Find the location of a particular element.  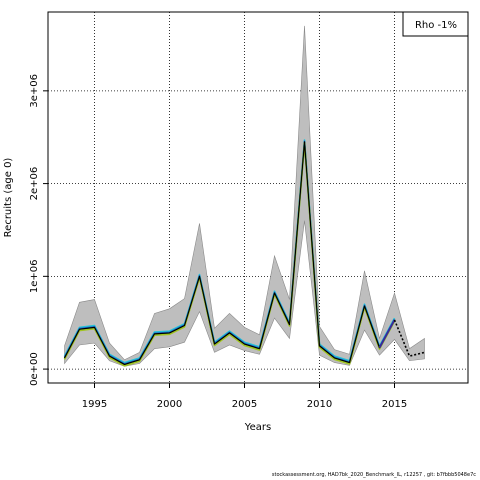

y-tick-label: 2e+06 is located at coordinates (34, 184).